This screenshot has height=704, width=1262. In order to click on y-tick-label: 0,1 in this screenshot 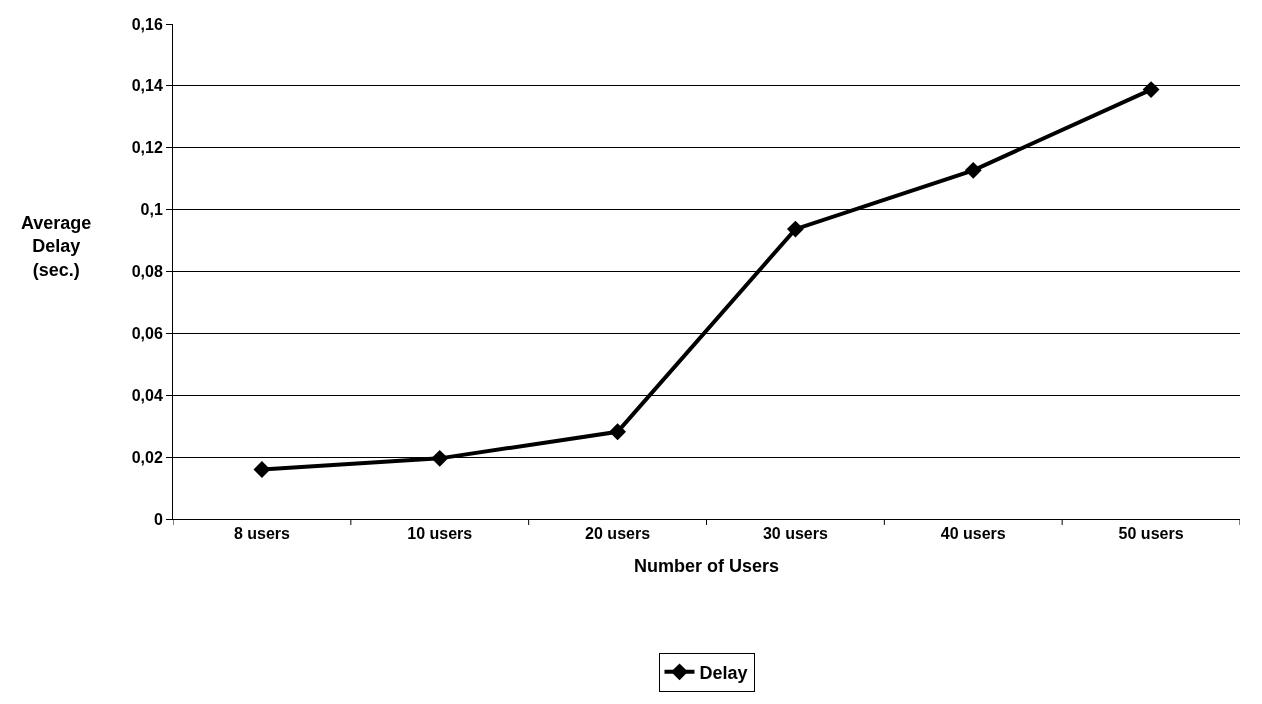, I will do `click(151, 210)`.